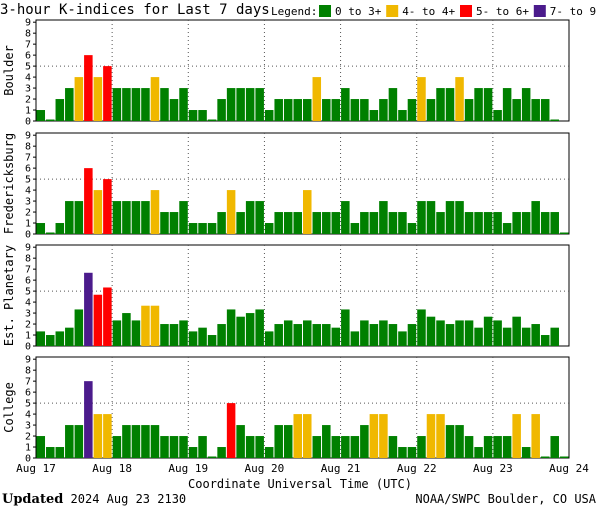 Image resolution: width=600 pixels, height=510 pixels. I want to click on x-tick-label: Aug 17, so click(36, 468).